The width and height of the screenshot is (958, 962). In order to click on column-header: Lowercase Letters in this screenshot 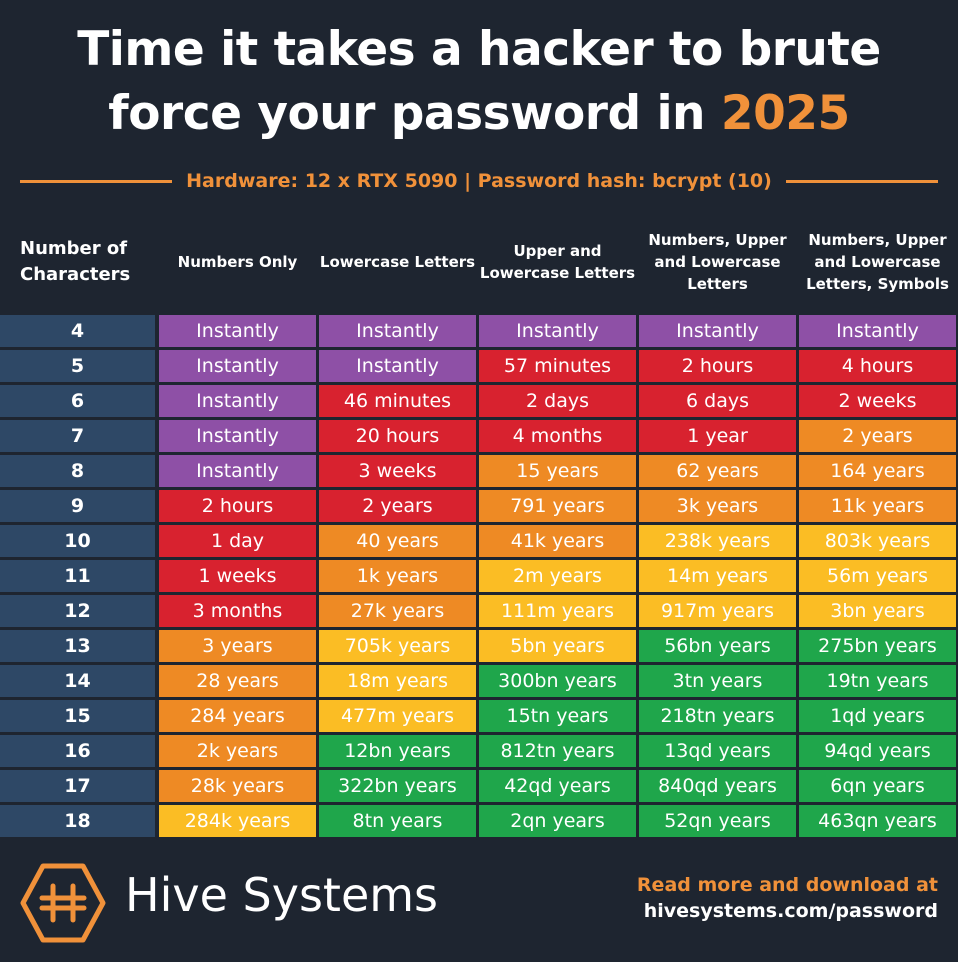, I will do `click(397, 262)`.